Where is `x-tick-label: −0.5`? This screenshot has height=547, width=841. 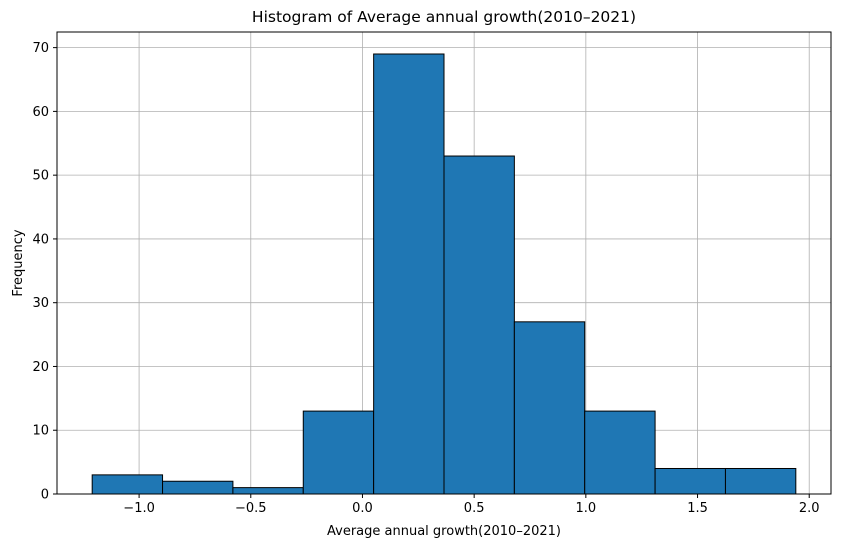
x-tick-label: −0.5 is located at coordinates (251, 508).